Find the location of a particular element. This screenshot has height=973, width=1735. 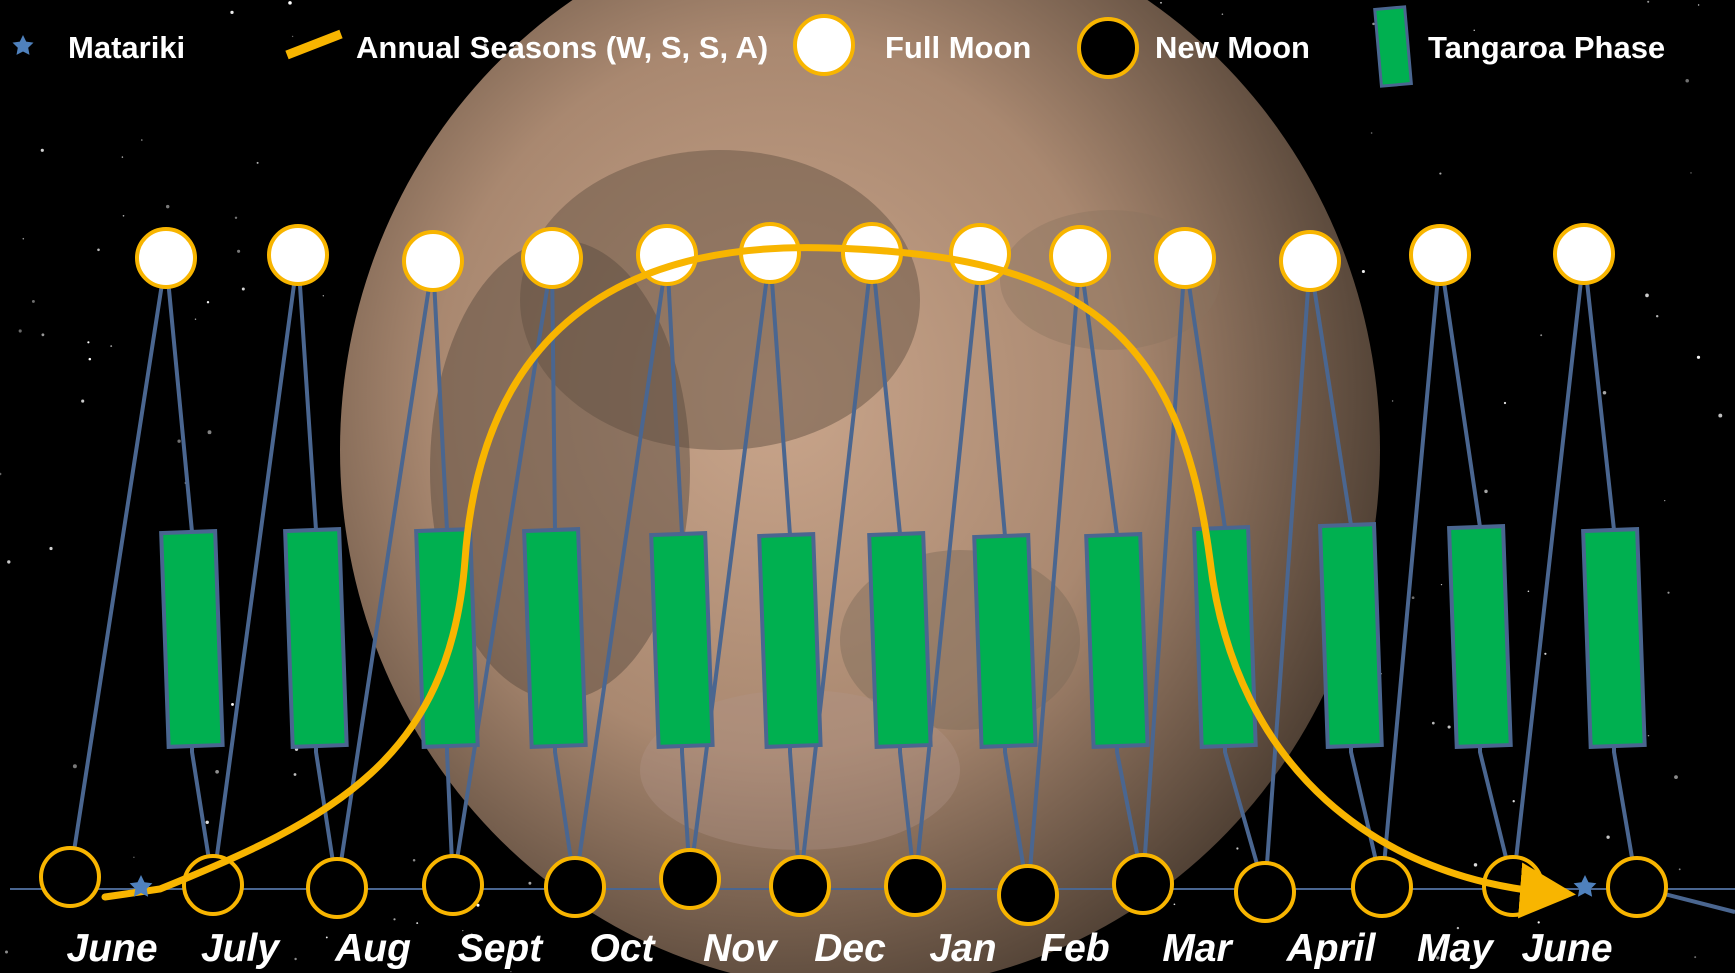

month-label: April is located at coordinates (1331, 948).